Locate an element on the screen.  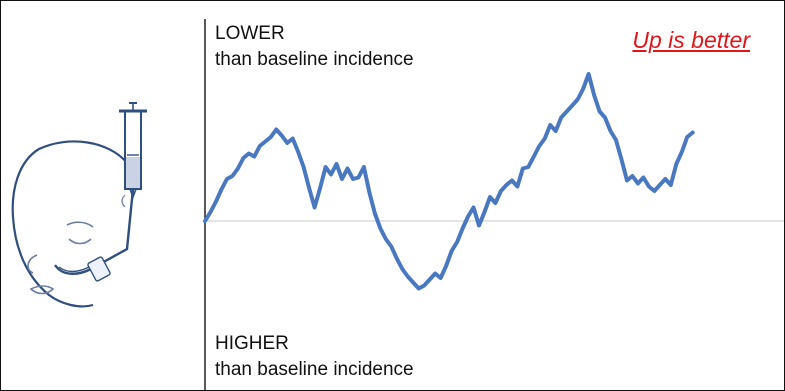
direction-note: Up is better is located at coordinates (691, 40).